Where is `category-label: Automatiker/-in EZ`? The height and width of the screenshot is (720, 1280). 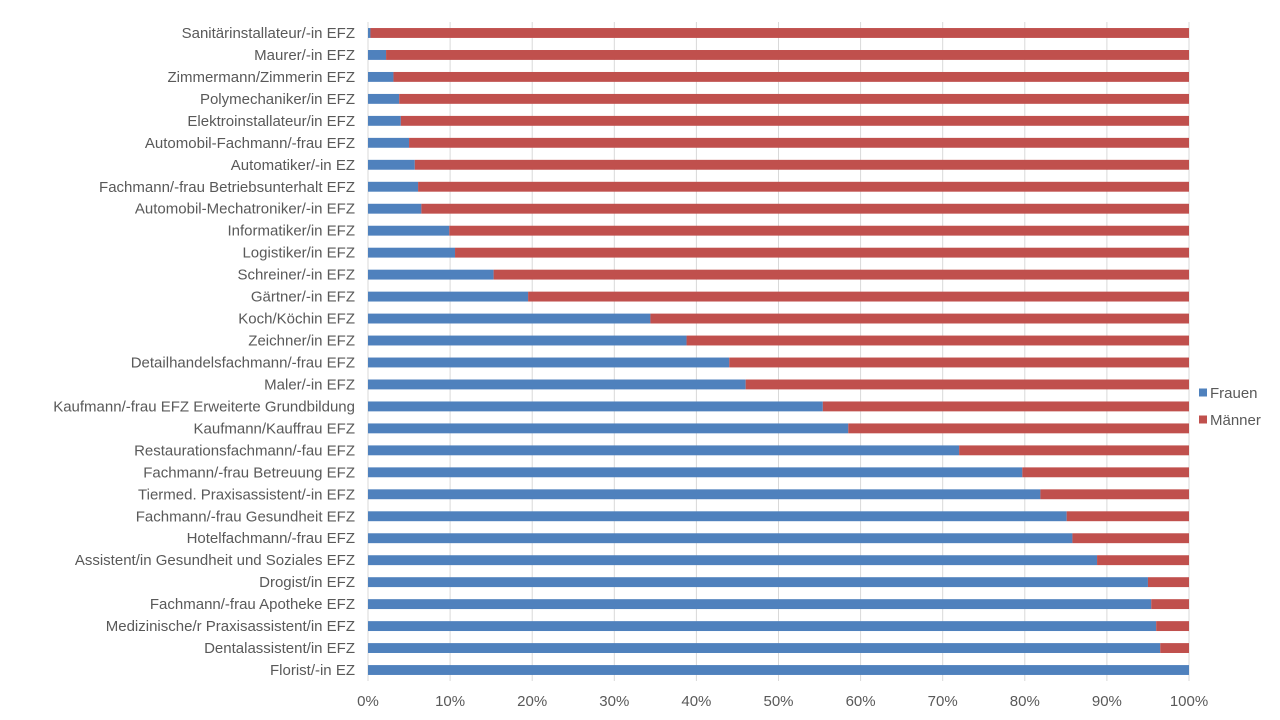 category-label: Automatiker/-in EZ is located at coordinates (293, 165).